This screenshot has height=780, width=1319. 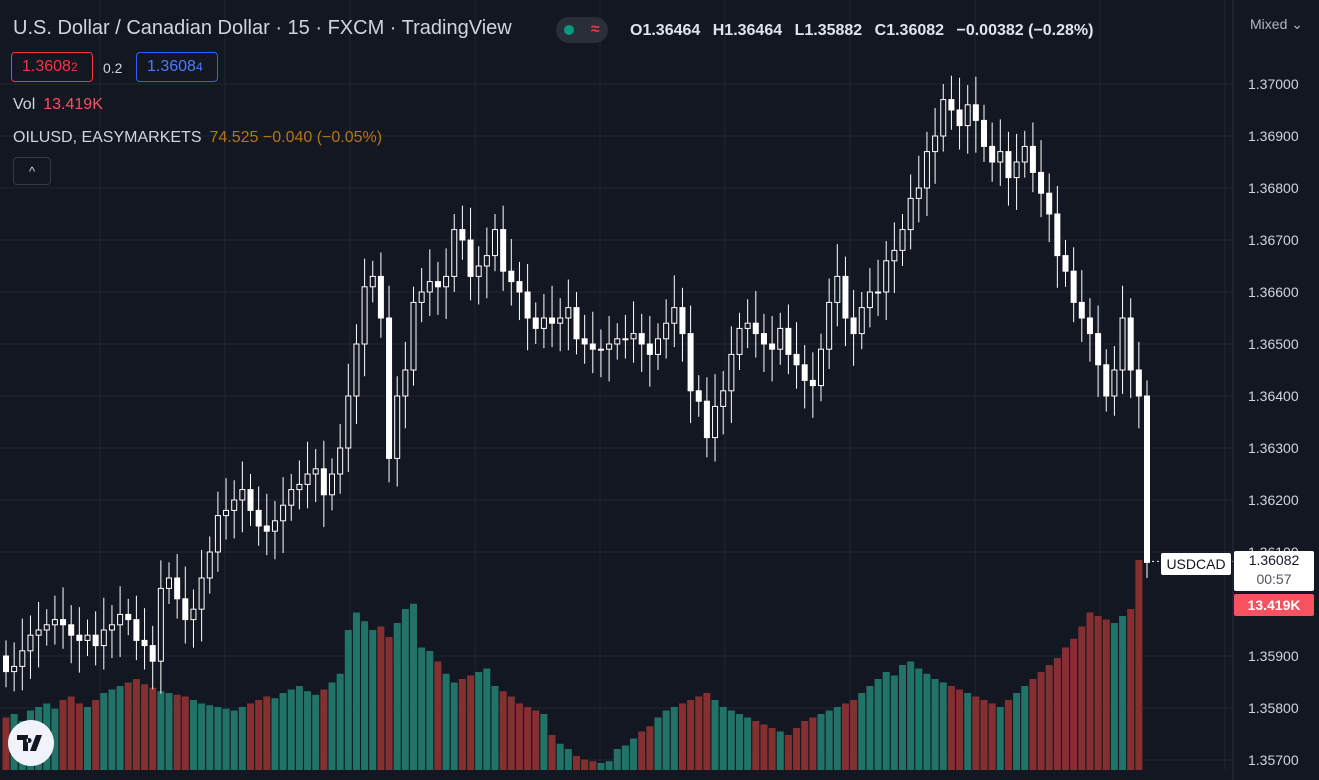 I want to click on symbol-price-tag: USDCAD, so click(x=1196, y=564).